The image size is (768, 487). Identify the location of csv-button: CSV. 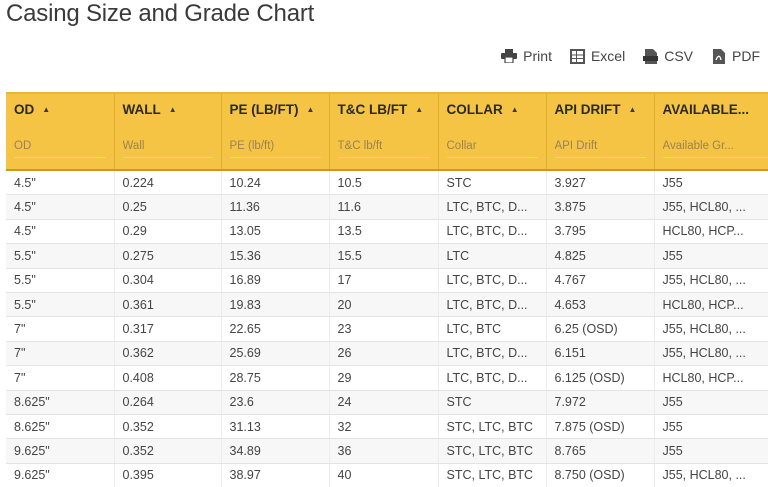
(668, 56).